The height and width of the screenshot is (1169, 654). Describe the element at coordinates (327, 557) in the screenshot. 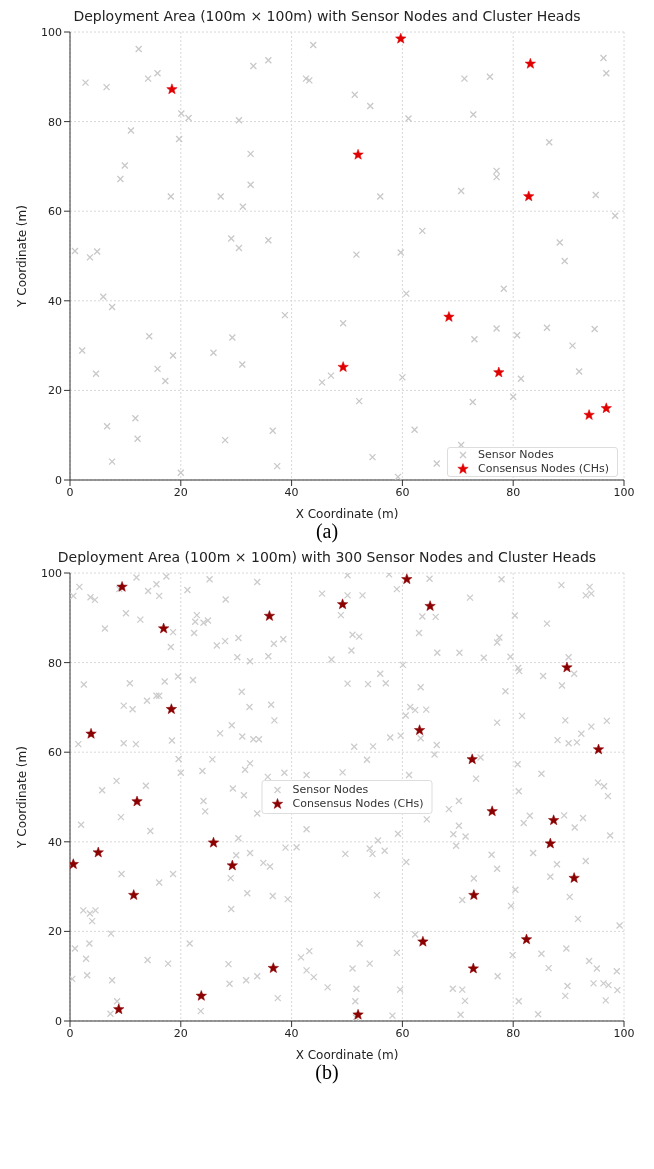

I see `chart-title: Deployment Area (100m × 100m) with 300 Sensor Nodes and Cluster Heads` at that location.